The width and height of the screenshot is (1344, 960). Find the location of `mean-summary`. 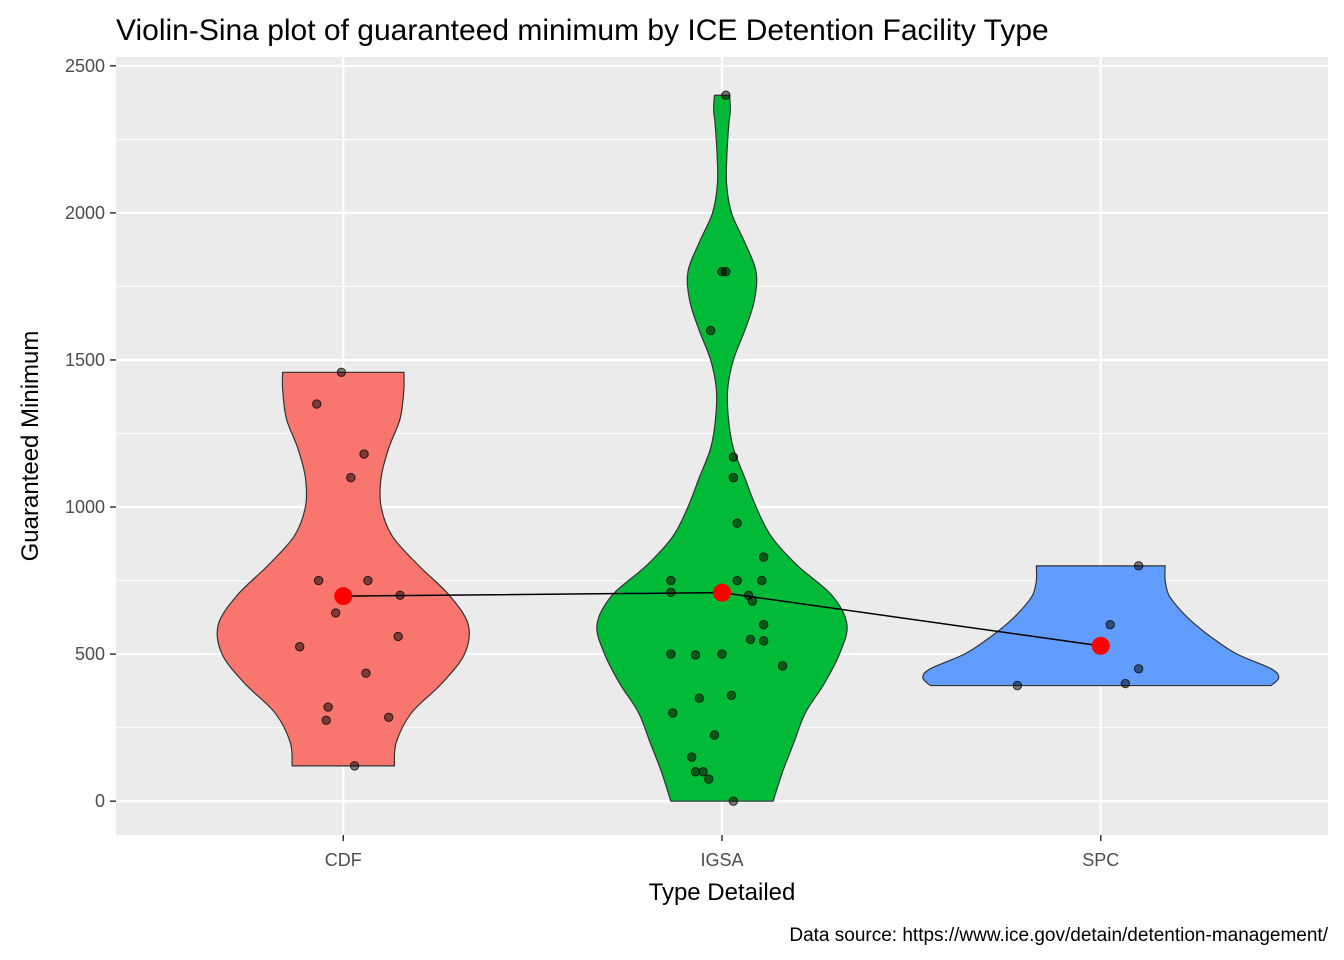

mean-summary is located at coordinates (722, 619).